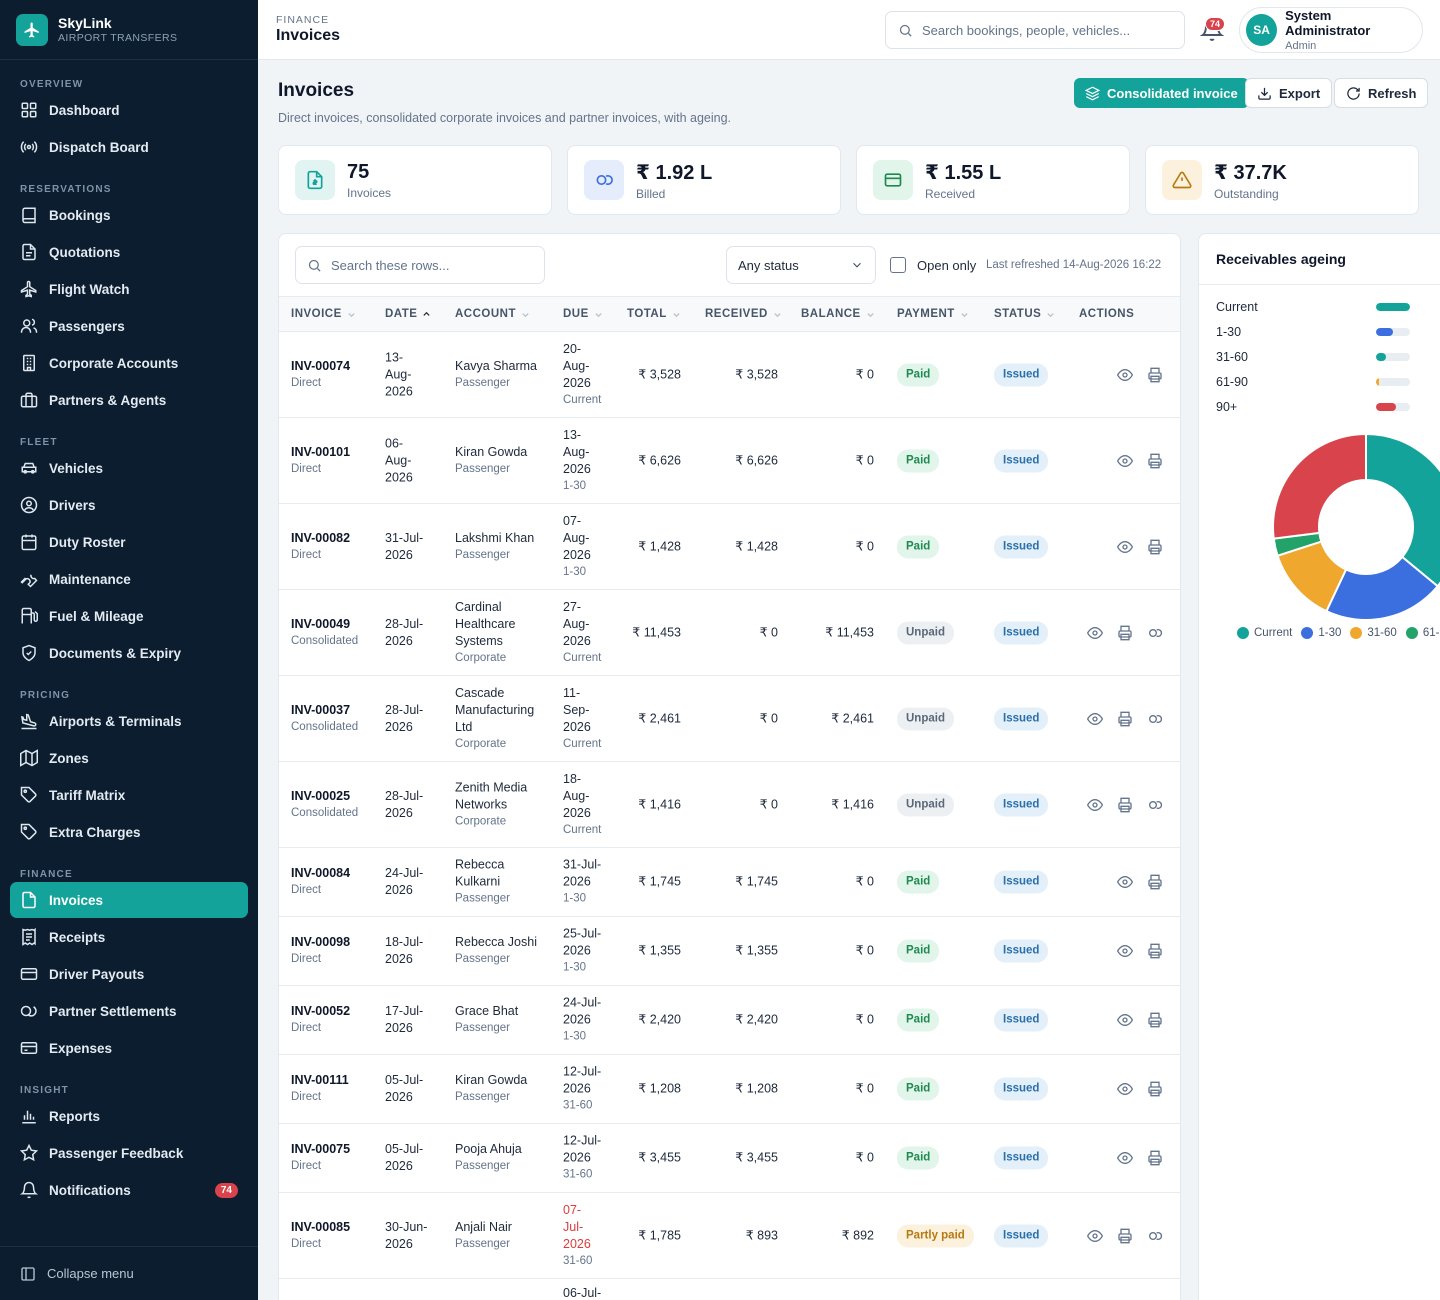 Image resolution: width=1440 pixels, height=1300 pixels. What do you see at coordinates (129, 616) in the screenshot?
I see `sidebar-item-fuel: Fuel & Mileage` at bounding box center [129, 616].